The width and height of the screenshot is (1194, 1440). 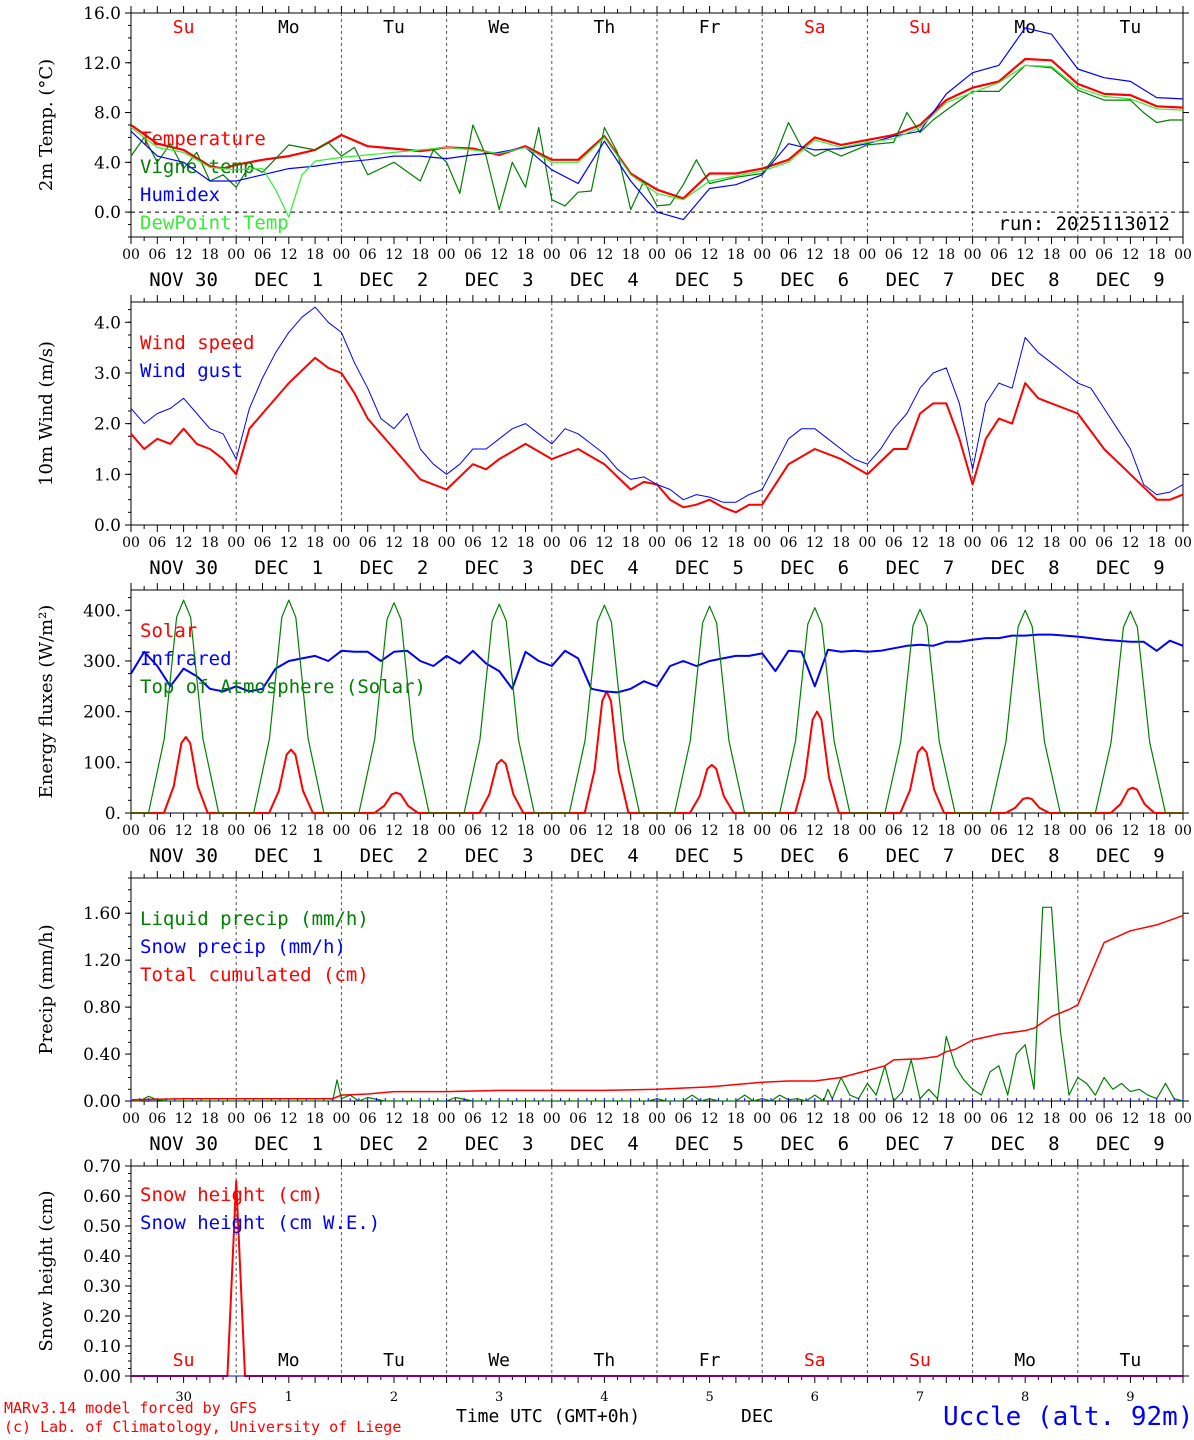 I want to click on snow-y-tick-label: 0.30, so click(x=102, y=1287).